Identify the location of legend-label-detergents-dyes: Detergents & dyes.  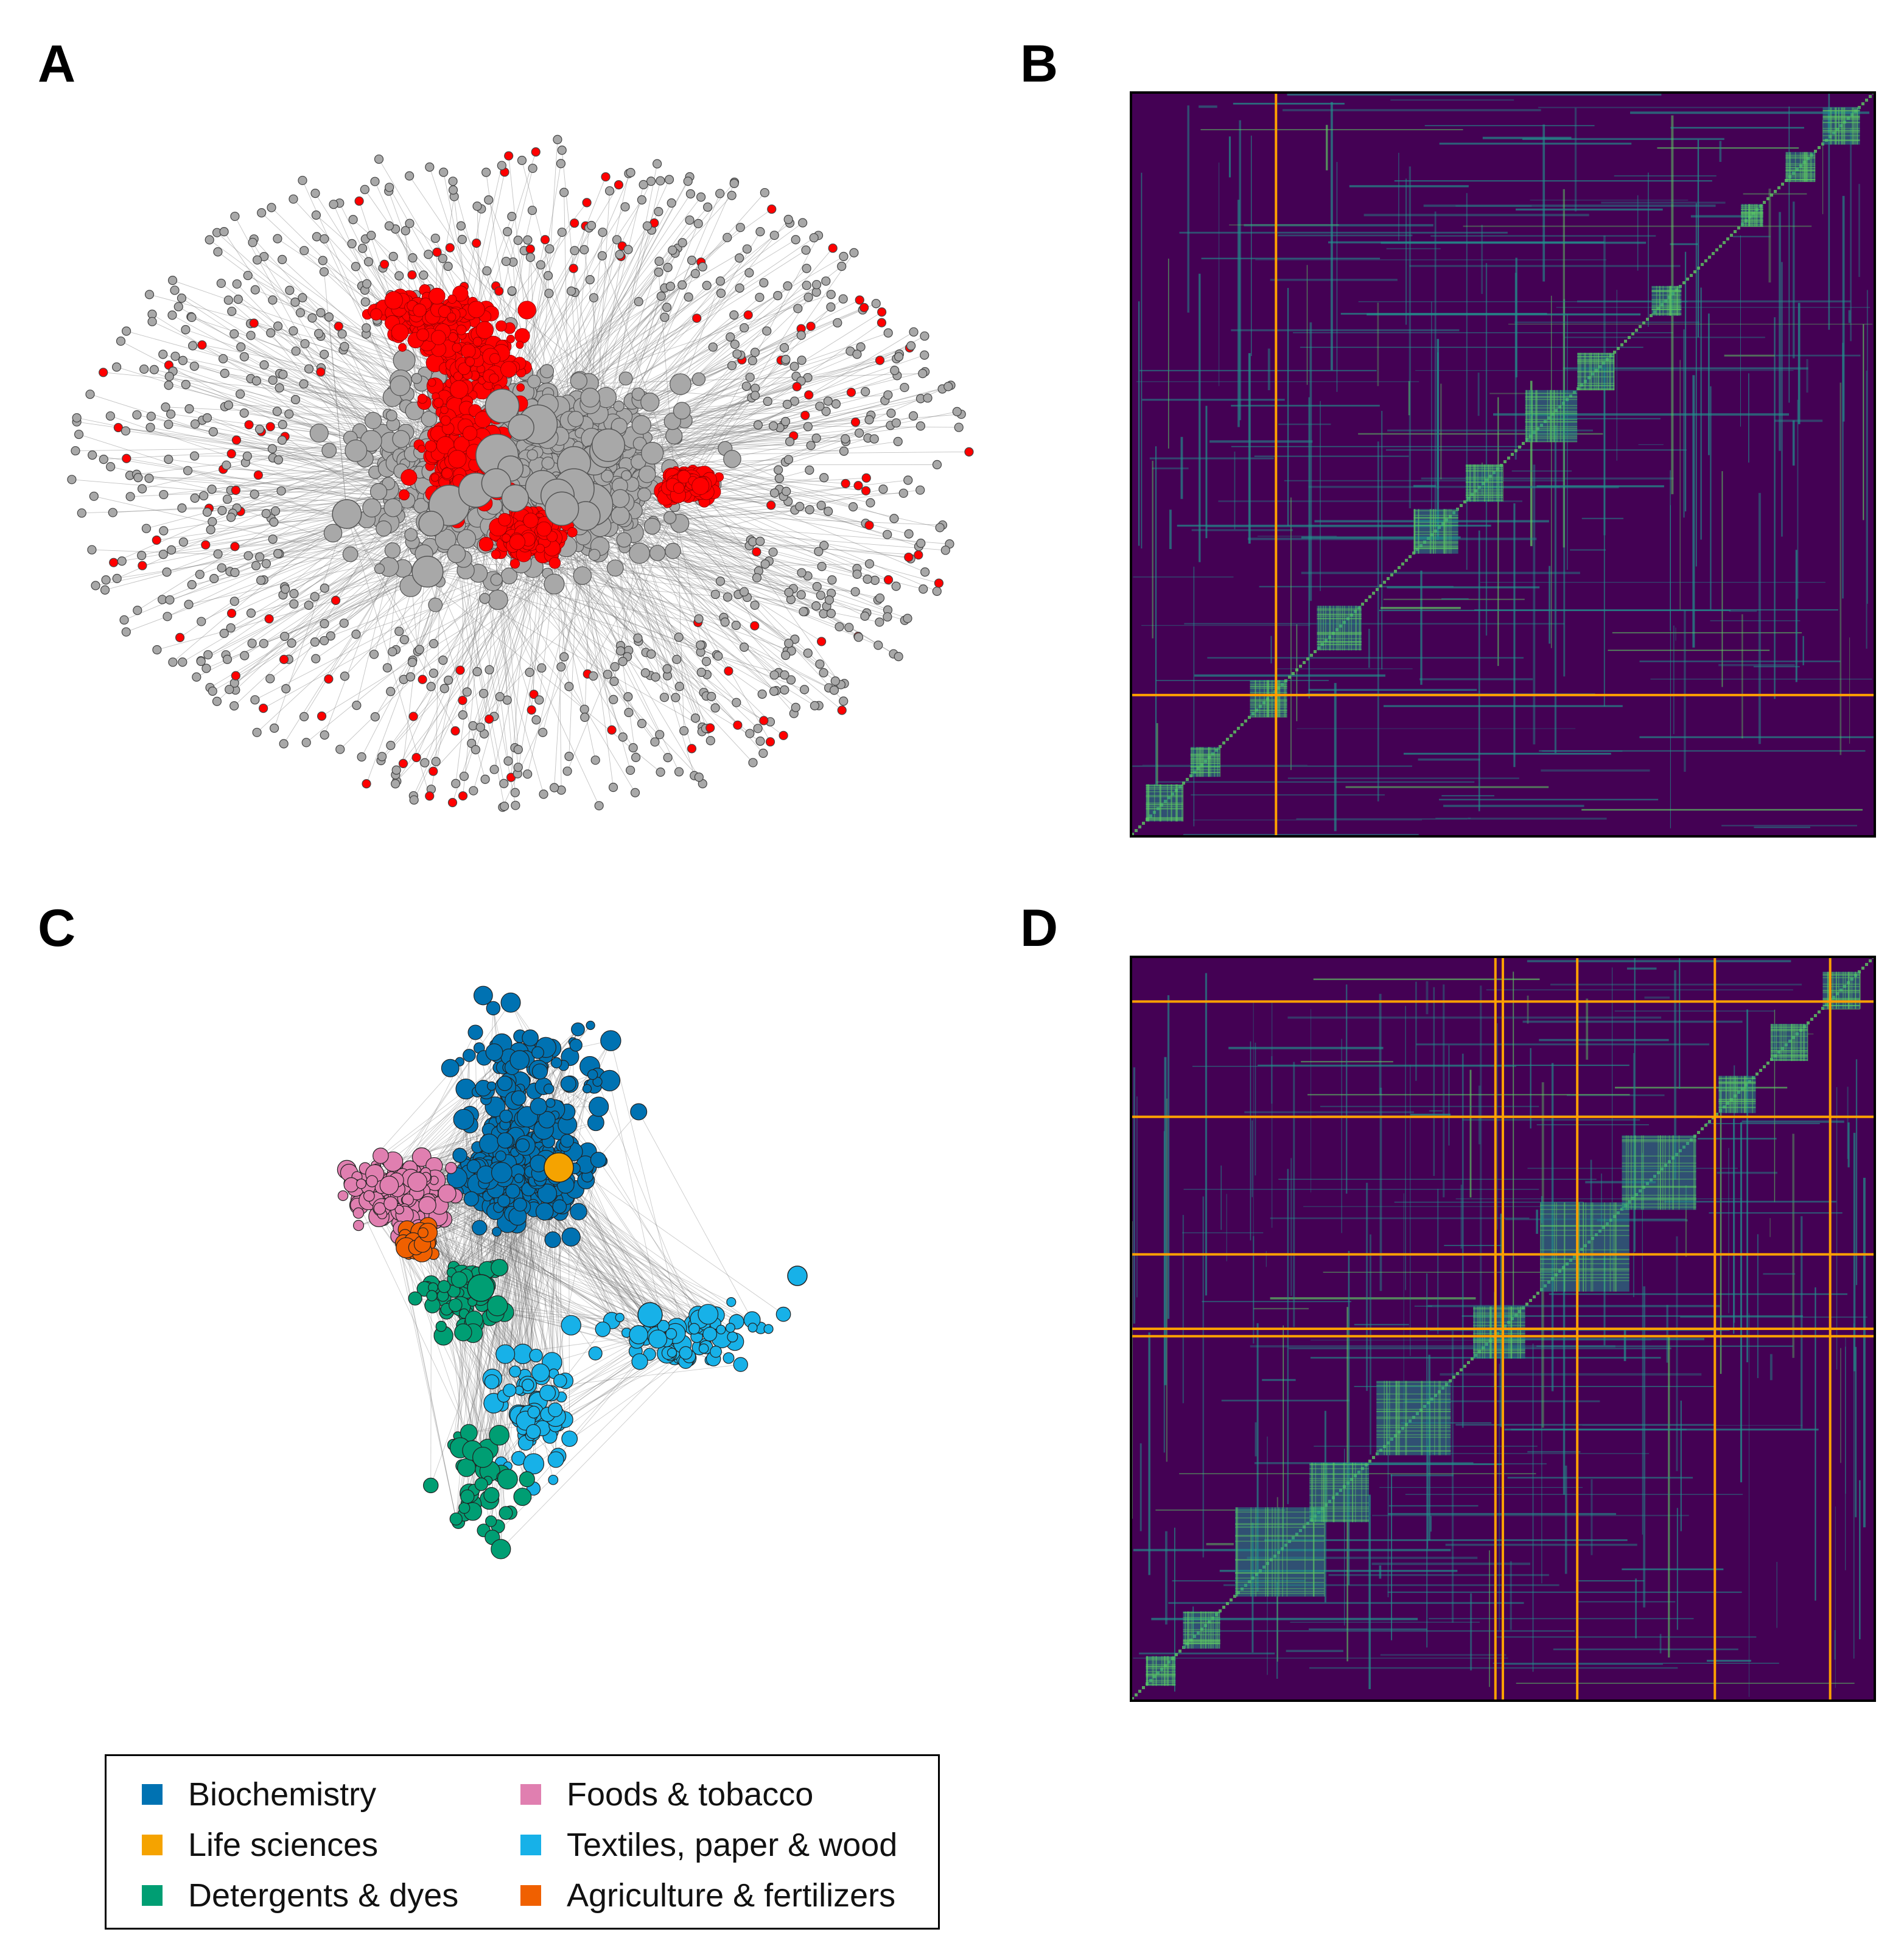
(323, 1895).